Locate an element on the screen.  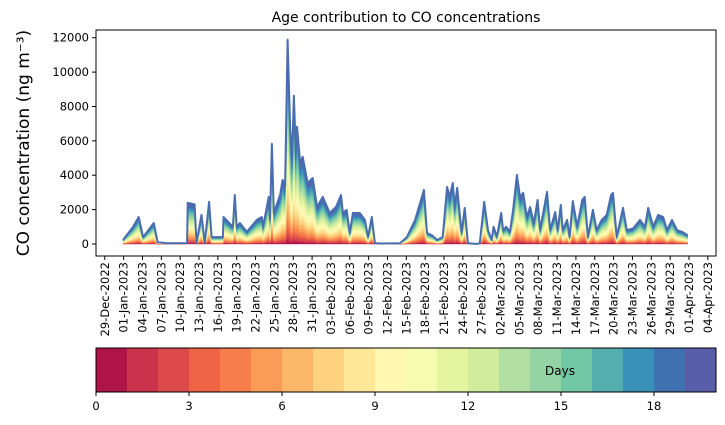
x-tick-label: 07-Jan-2023 is located at coordinates (161, 297).